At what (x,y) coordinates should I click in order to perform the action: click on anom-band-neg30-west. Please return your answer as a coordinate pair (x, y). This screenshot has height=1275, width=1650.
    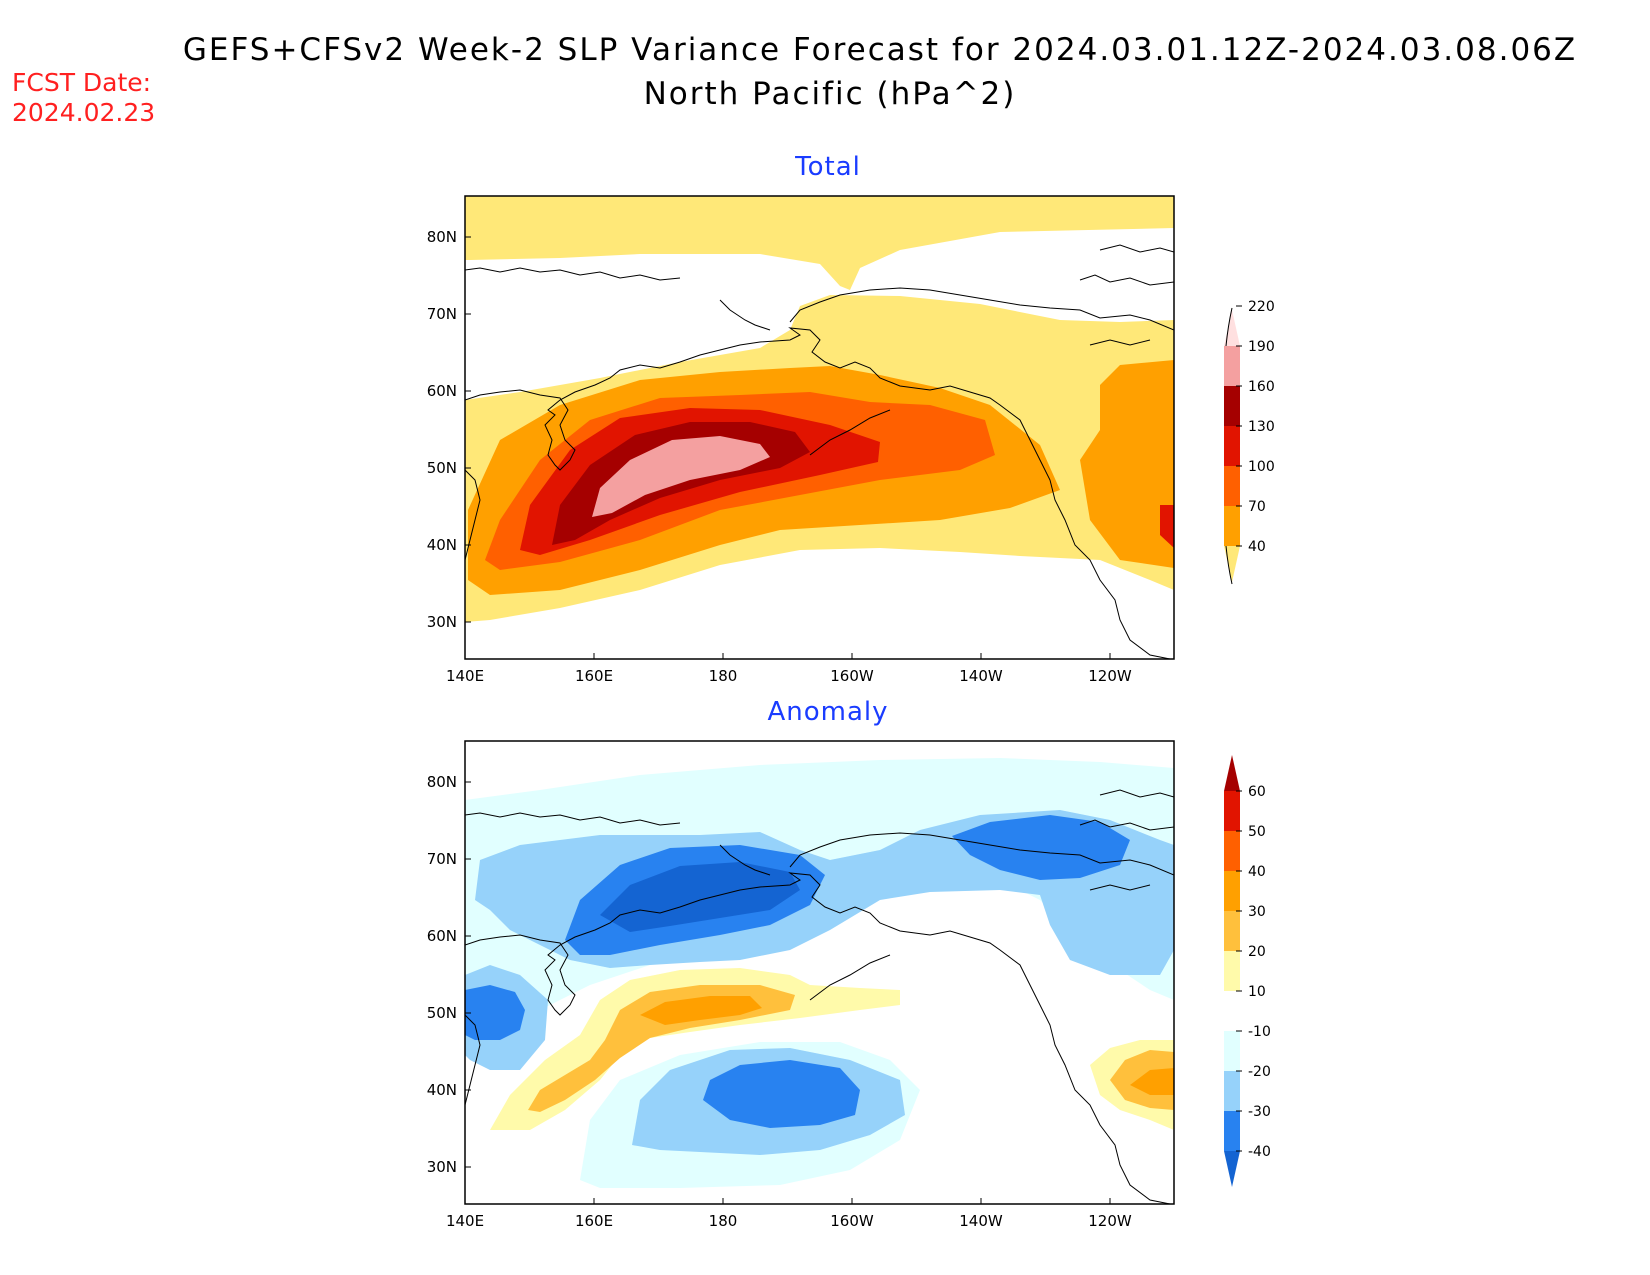
    Looking at the image, I should click on (495, 1012).